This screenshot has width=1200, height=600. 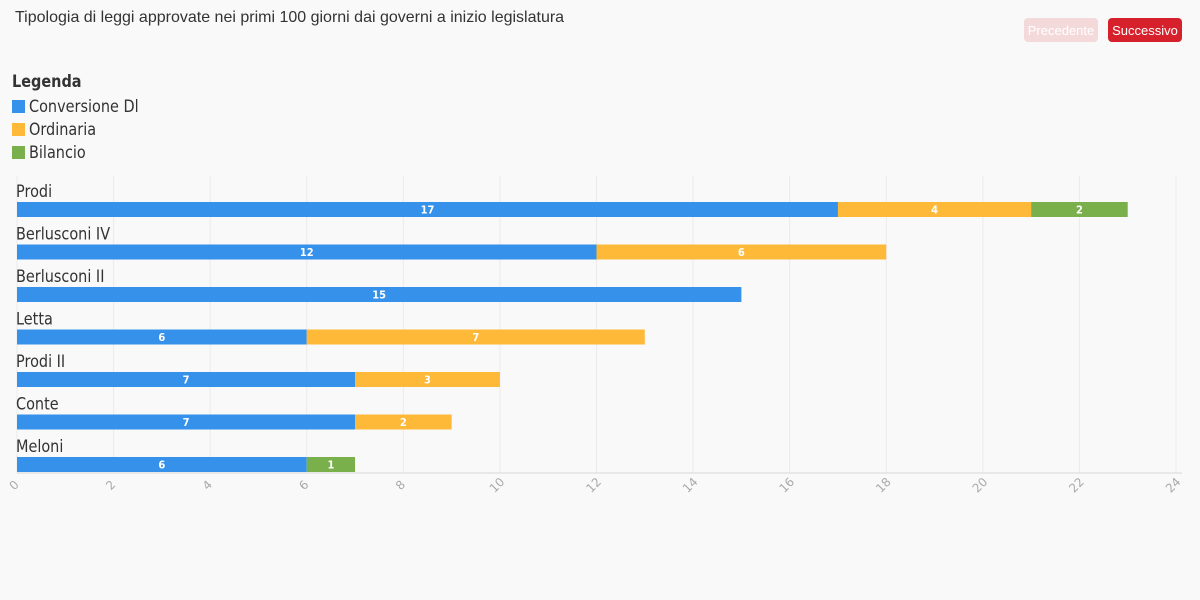 I want to click on data-label: 17, so click(x=428, y=210).